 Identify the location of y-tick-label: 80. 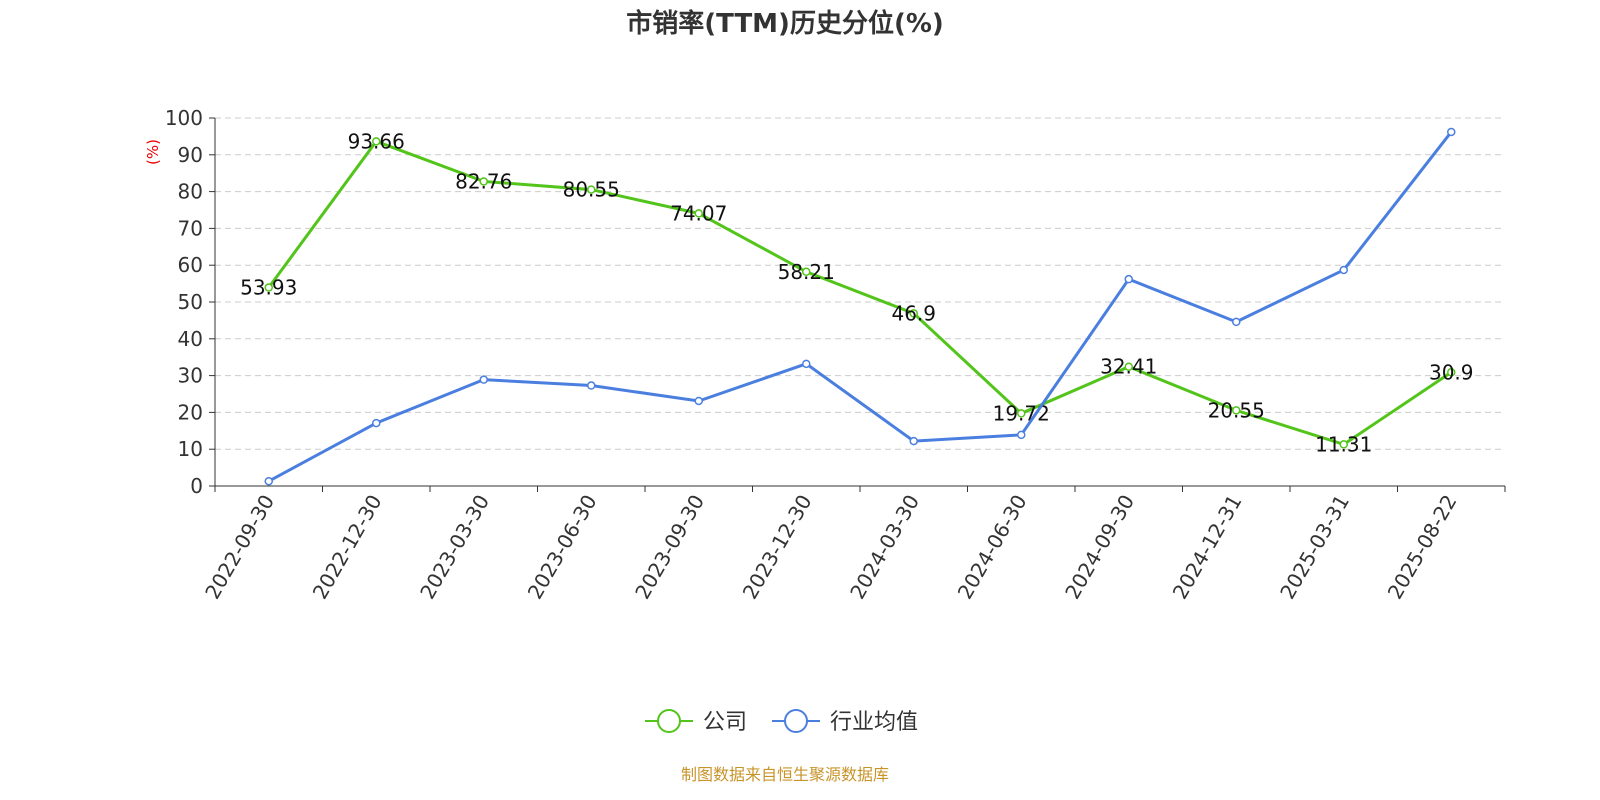
(190, 192).